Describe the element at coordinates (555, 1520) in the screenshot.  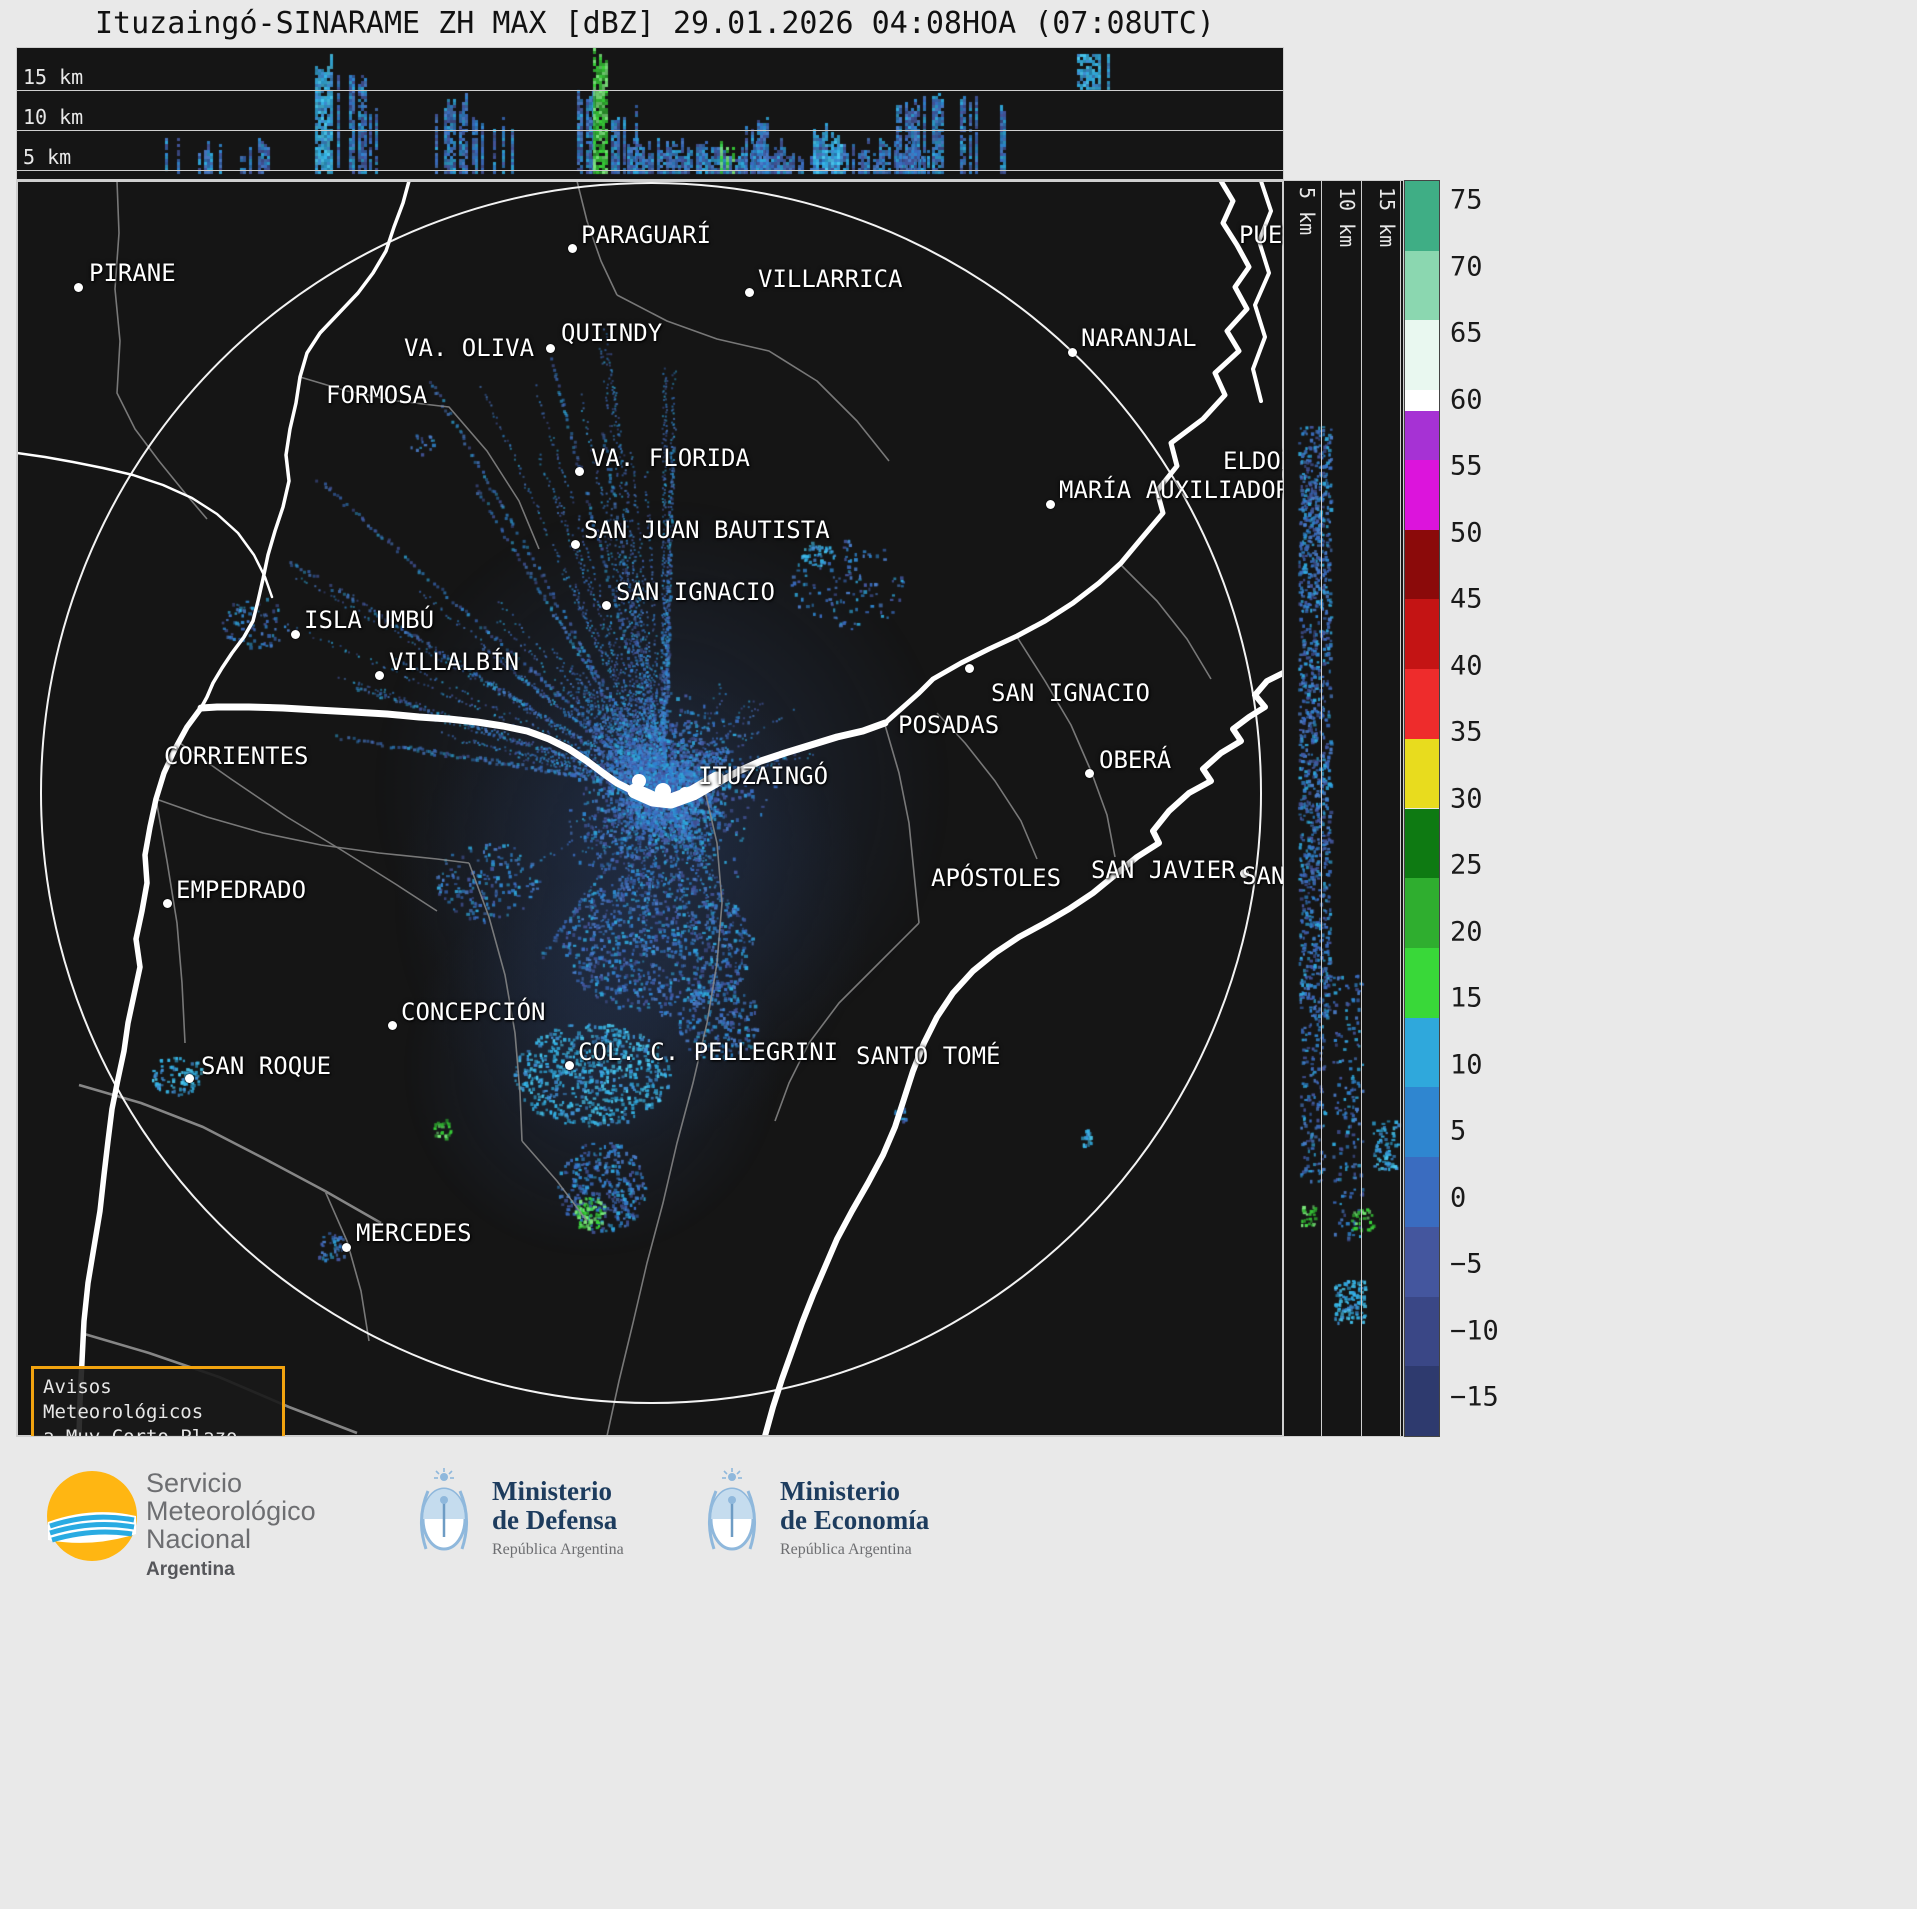
I see `ministry-title-line: de Defensa` at that location.